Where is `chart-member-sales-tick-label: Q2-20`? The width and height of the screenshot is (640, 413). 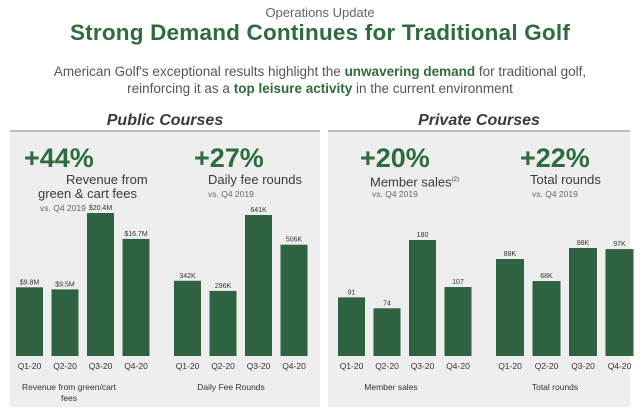 chart-member-sales-tick-label: Q2-20 is located at coordinates (387, 366).